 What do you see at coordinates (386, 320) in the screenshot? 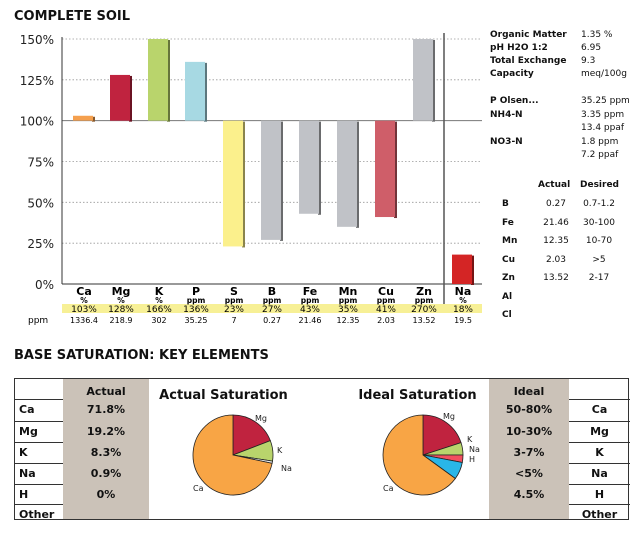
I see `ppm-value: 2.03` at bounding box center [386, 320].